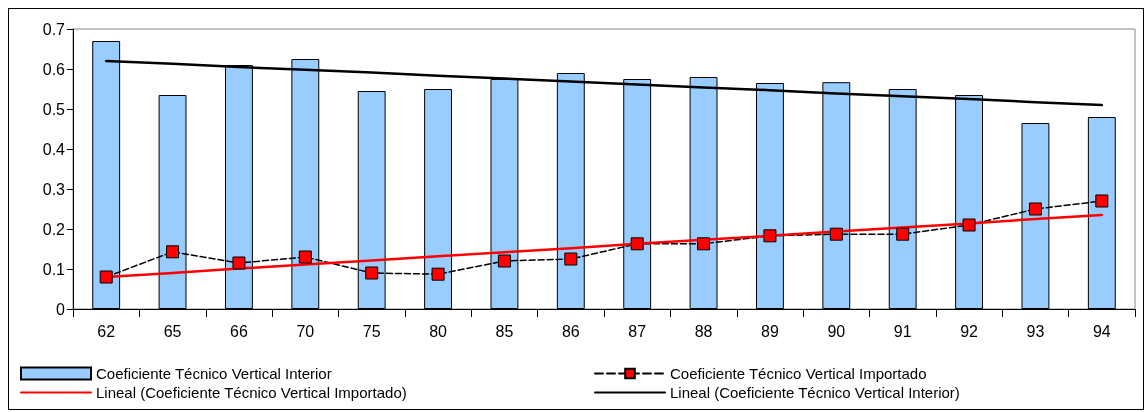  What do you see at coordinates (1035, 331) in the screenshot?
I see `x-tick-label: 93` at bounding box center [1035, 331].